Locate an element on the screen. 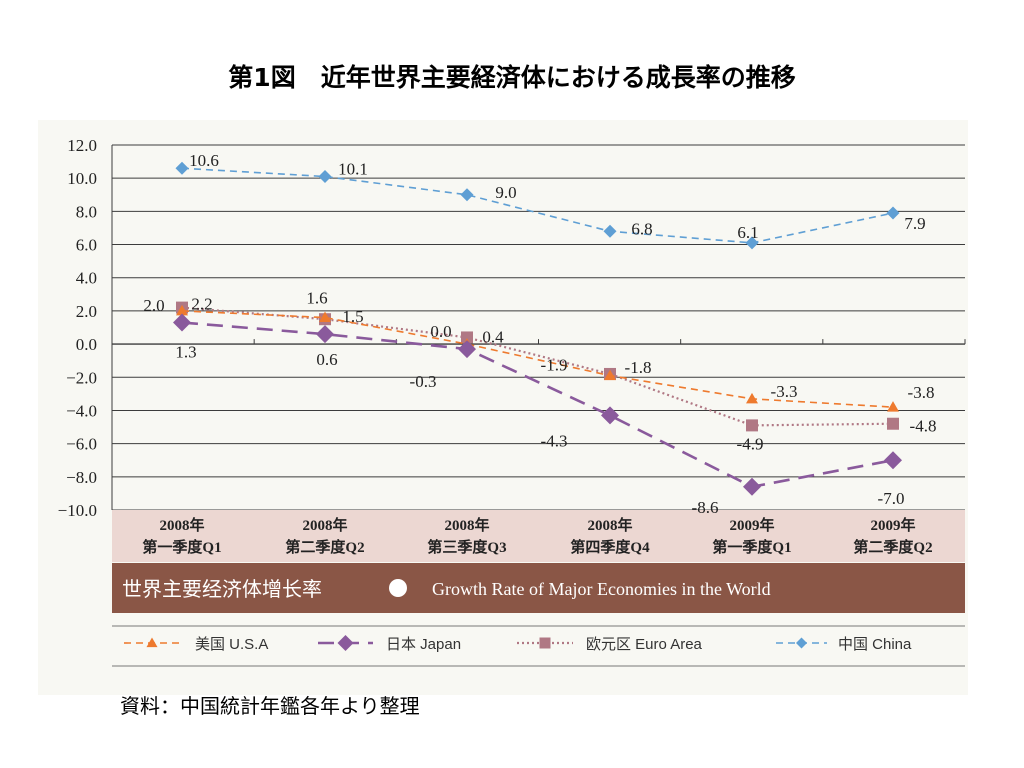 Image resolution: width=1024 pixels, height=768 pixels. data-label-china: 9.0 is located at coordinates (505, 192).